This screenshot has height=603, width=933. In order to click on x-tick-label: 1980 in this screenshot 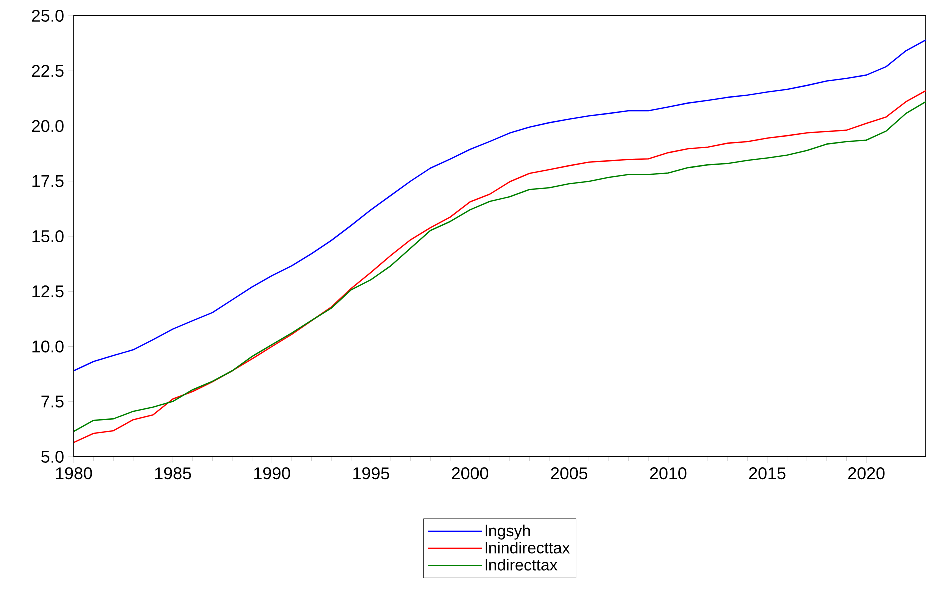, I will do `click(74, 474)`.